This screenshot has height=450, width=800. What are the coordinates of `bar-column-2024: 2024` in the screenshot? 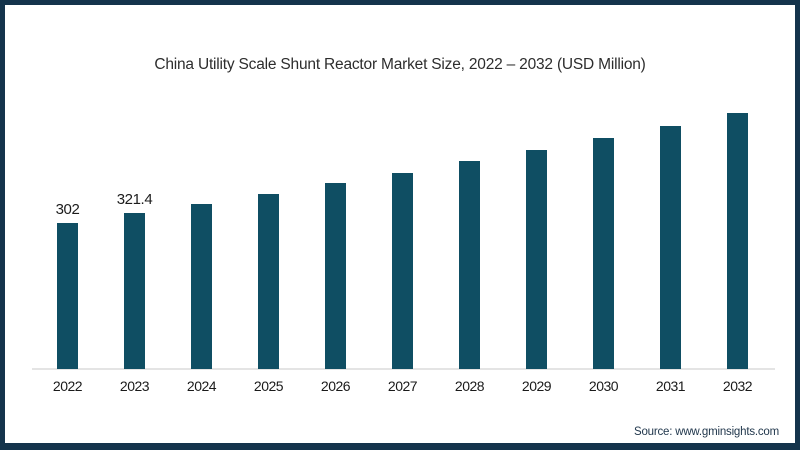 It's located at (201, 249).